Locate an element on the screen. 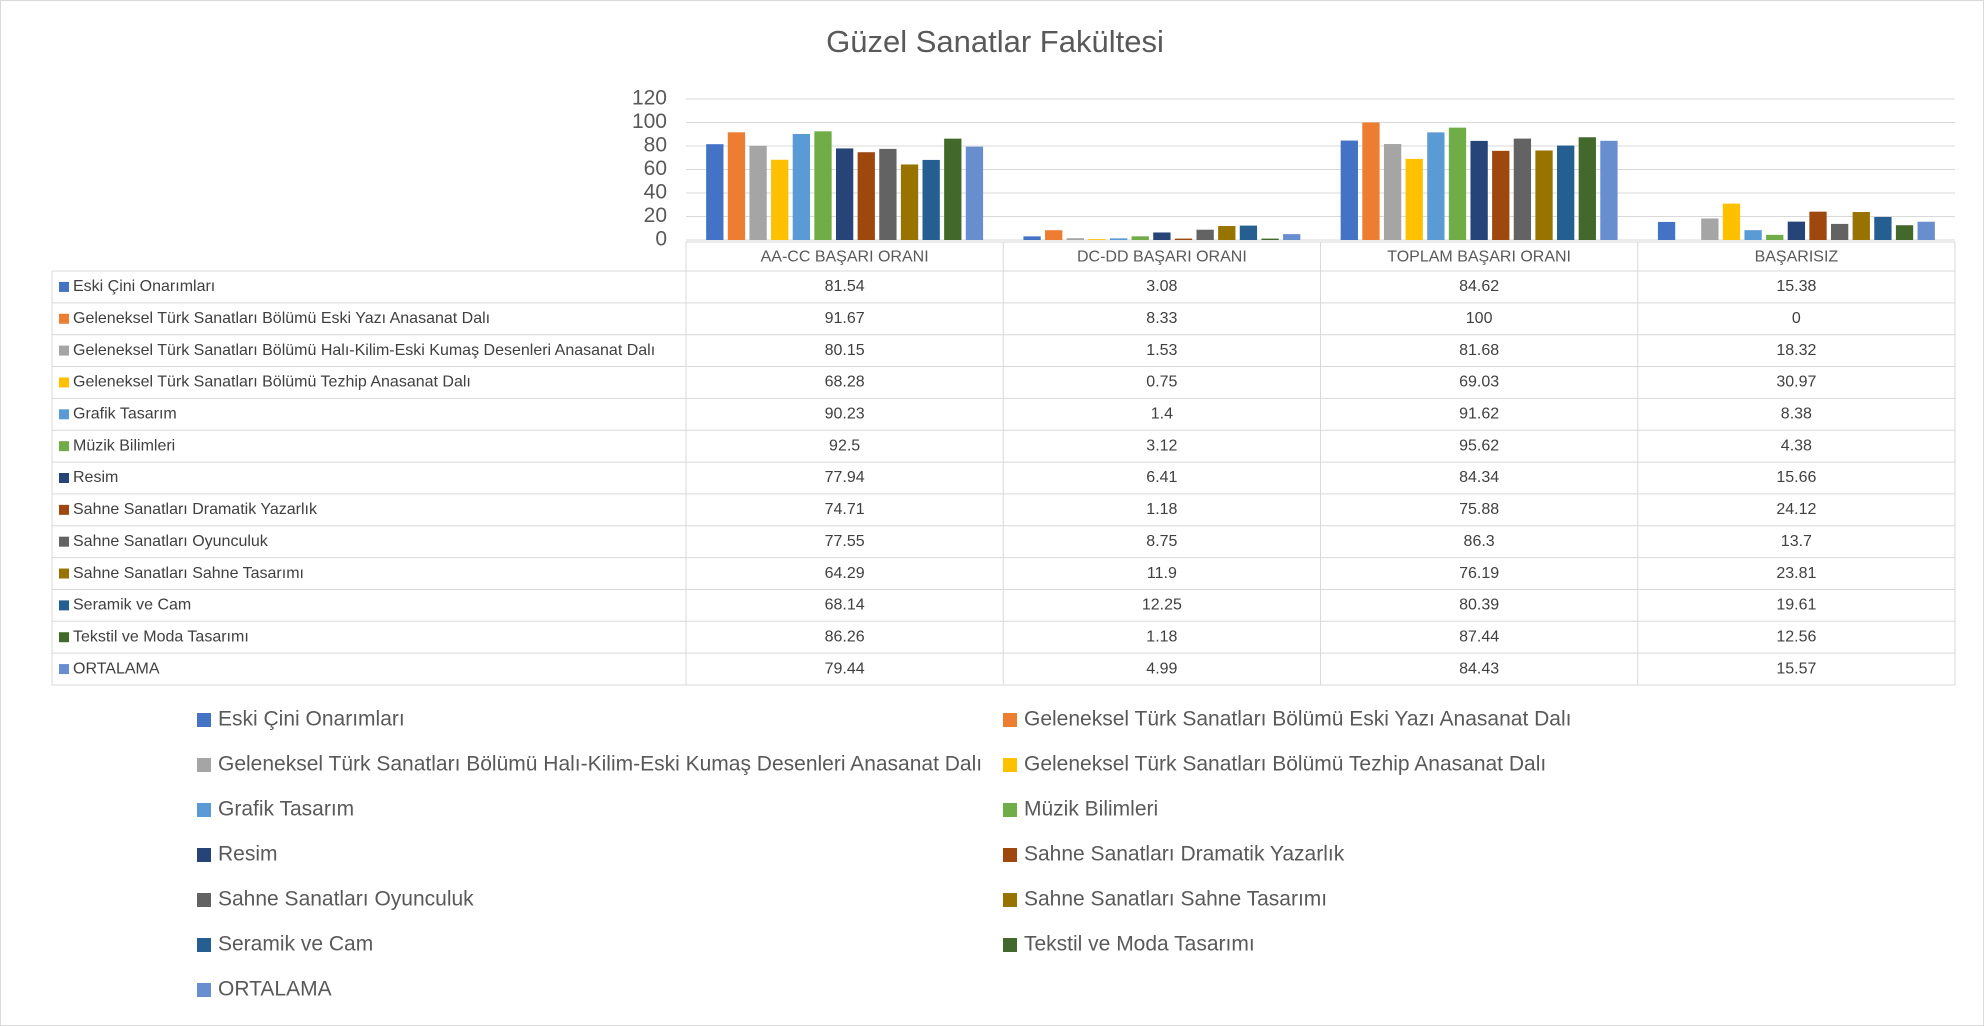 This screenshot has width=1984, height=1026. table-value: 100 is located at coordinates (1479, 318).